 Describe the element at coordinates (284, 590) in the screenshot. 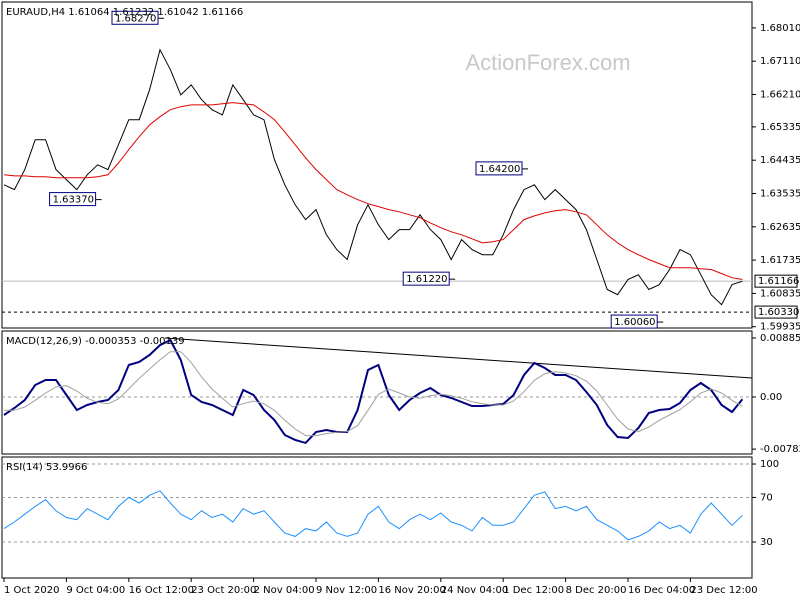

I see `x-tick-label: 2 Nov 04:00` at that location.